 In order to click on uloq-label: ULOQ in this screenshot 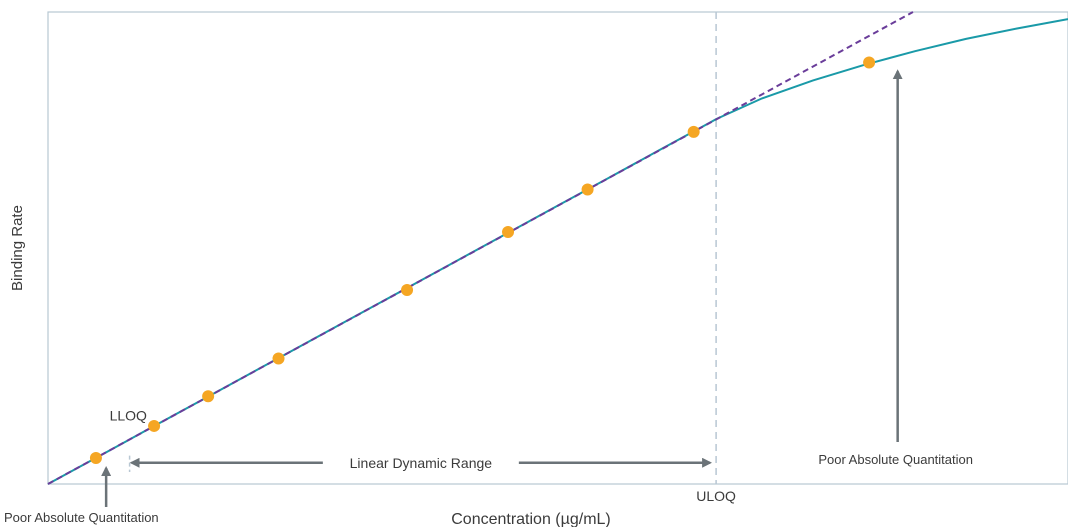, I will do `click(716, 496)`.